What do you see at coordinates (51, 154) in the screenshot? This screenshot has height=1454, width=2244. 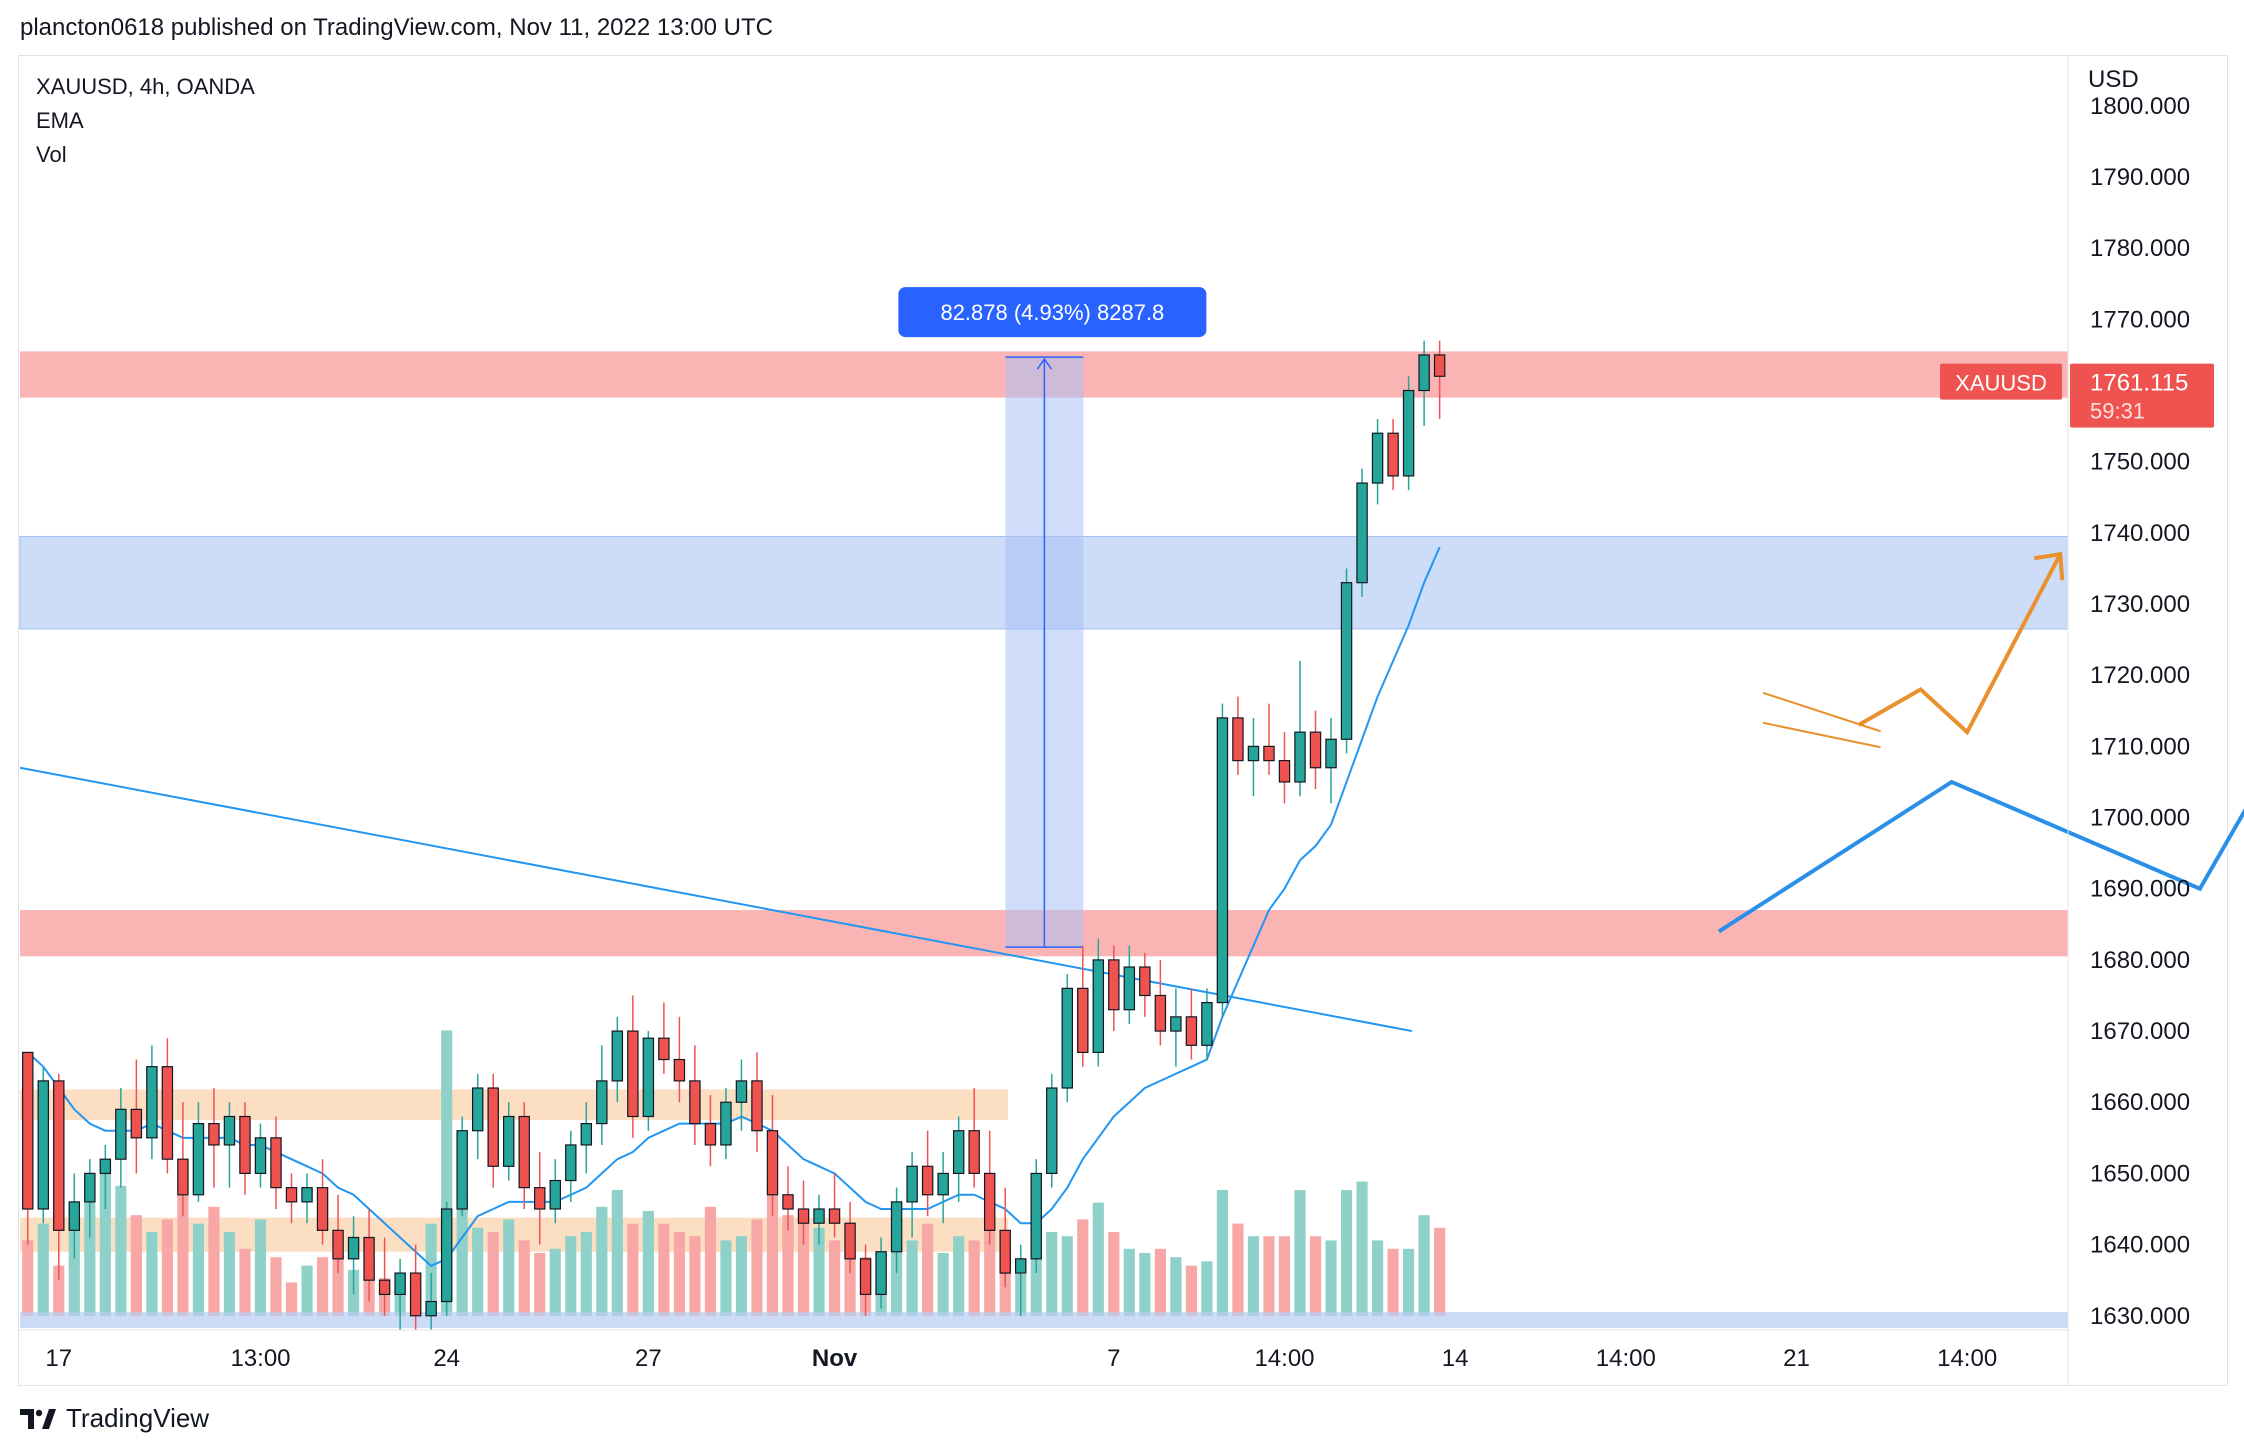 I see `legend-vol: Vol` at bounding box center [51, 154].